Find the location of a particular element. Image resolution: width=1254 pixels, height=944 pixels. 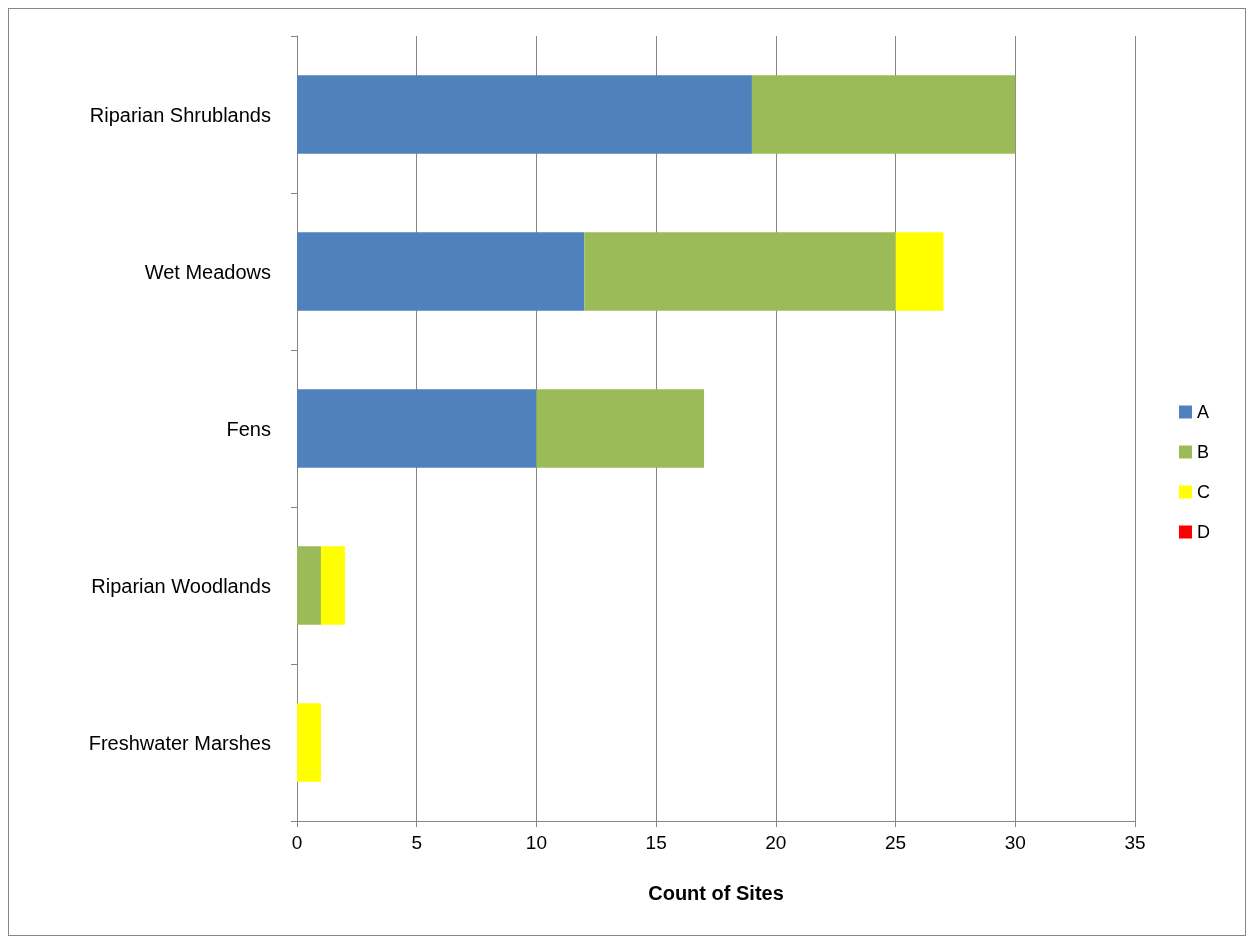

x-tick-label: 0 is located at coordinates (297, 842).